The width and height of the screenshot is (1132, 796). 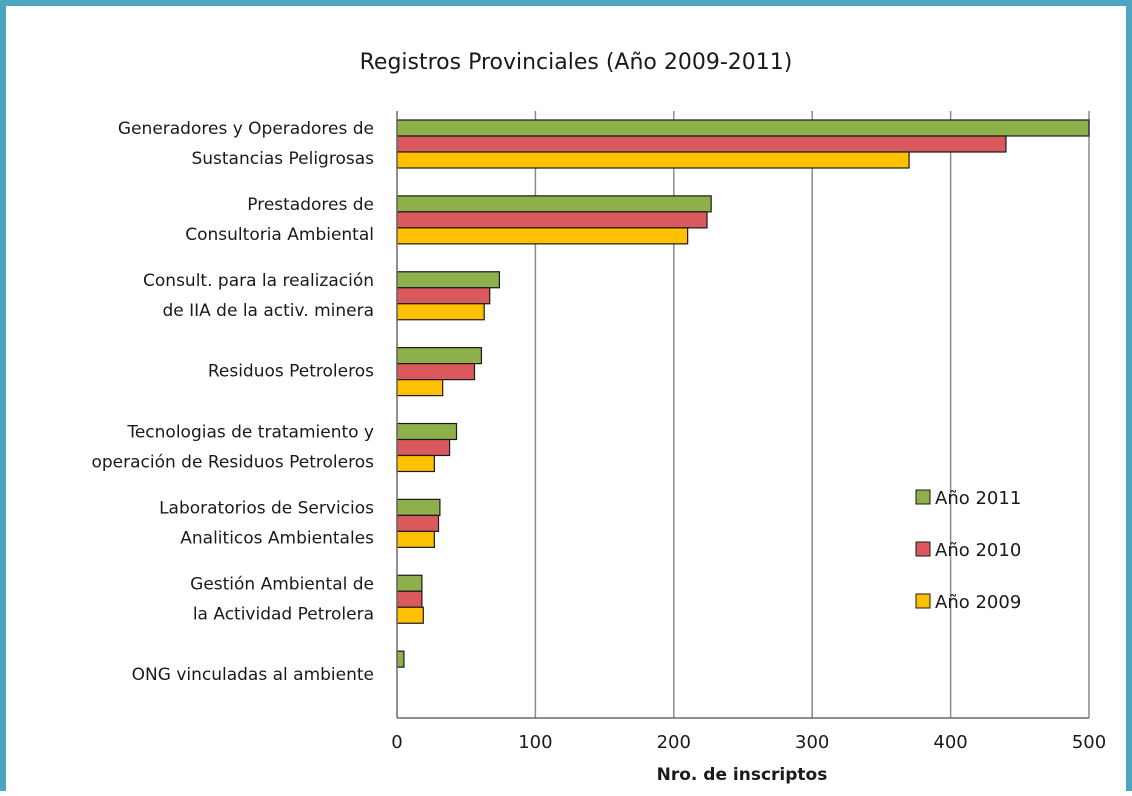 I want to click on x-tick-300: 300, so click(x=812, y=742).